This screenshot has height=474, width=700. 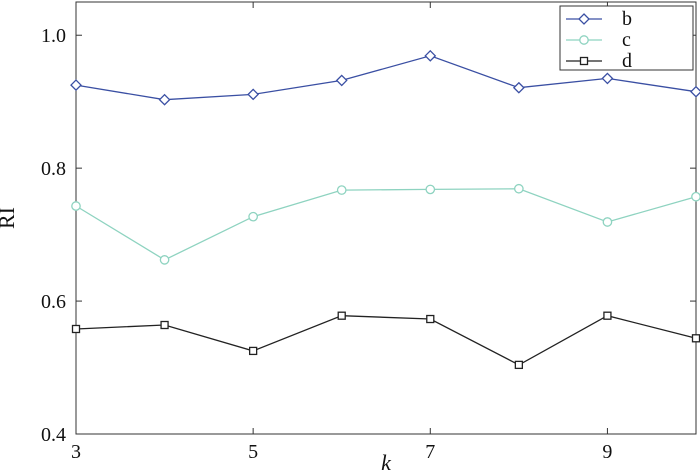 I want to click on x-tick-label: 7, so click(x=430, y=452).